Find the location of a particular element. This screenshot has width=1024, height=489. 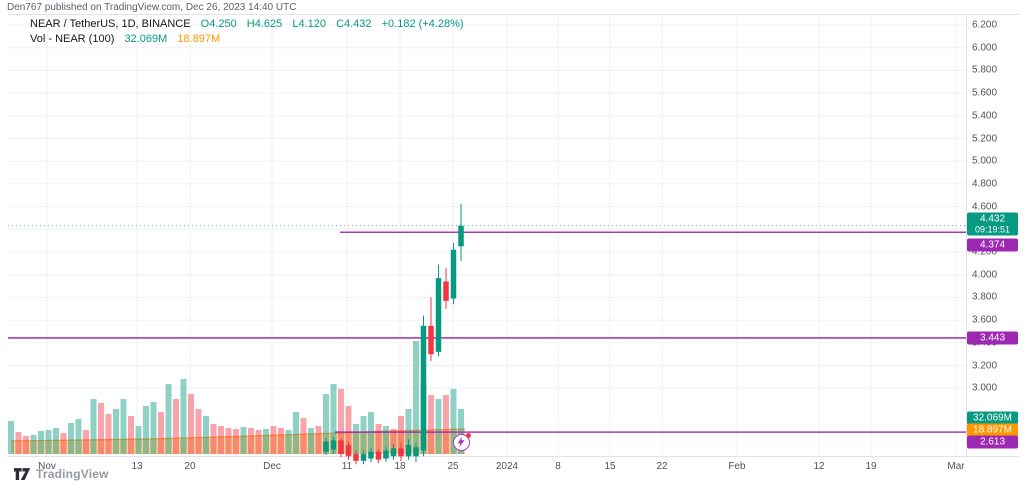

ohlc-close: C4.432 is located at coordinates (354, 24).